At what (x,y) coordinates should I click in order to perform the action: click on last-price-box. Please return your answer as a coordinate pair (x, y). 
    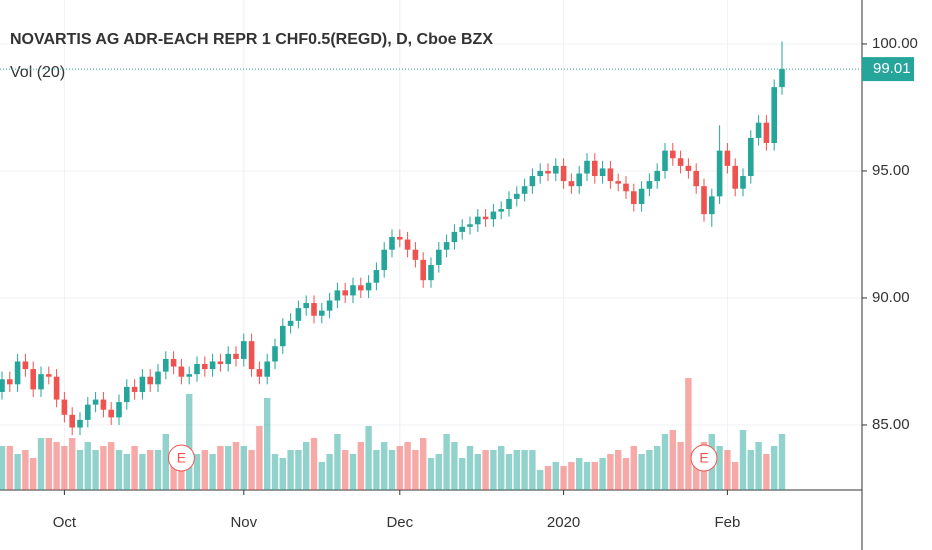
    Looking at the image, I should click on (888, 69).